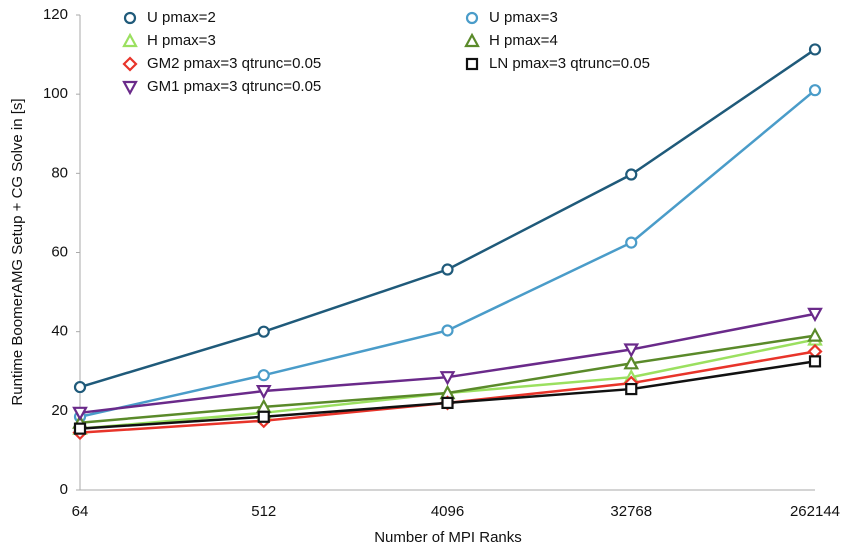 Image resolution: width=842 pixels, height=552 pixels. Describe the element at coordinates (523, 40) in the screenshot. I see `legend-label: H pmax=4` at that location.